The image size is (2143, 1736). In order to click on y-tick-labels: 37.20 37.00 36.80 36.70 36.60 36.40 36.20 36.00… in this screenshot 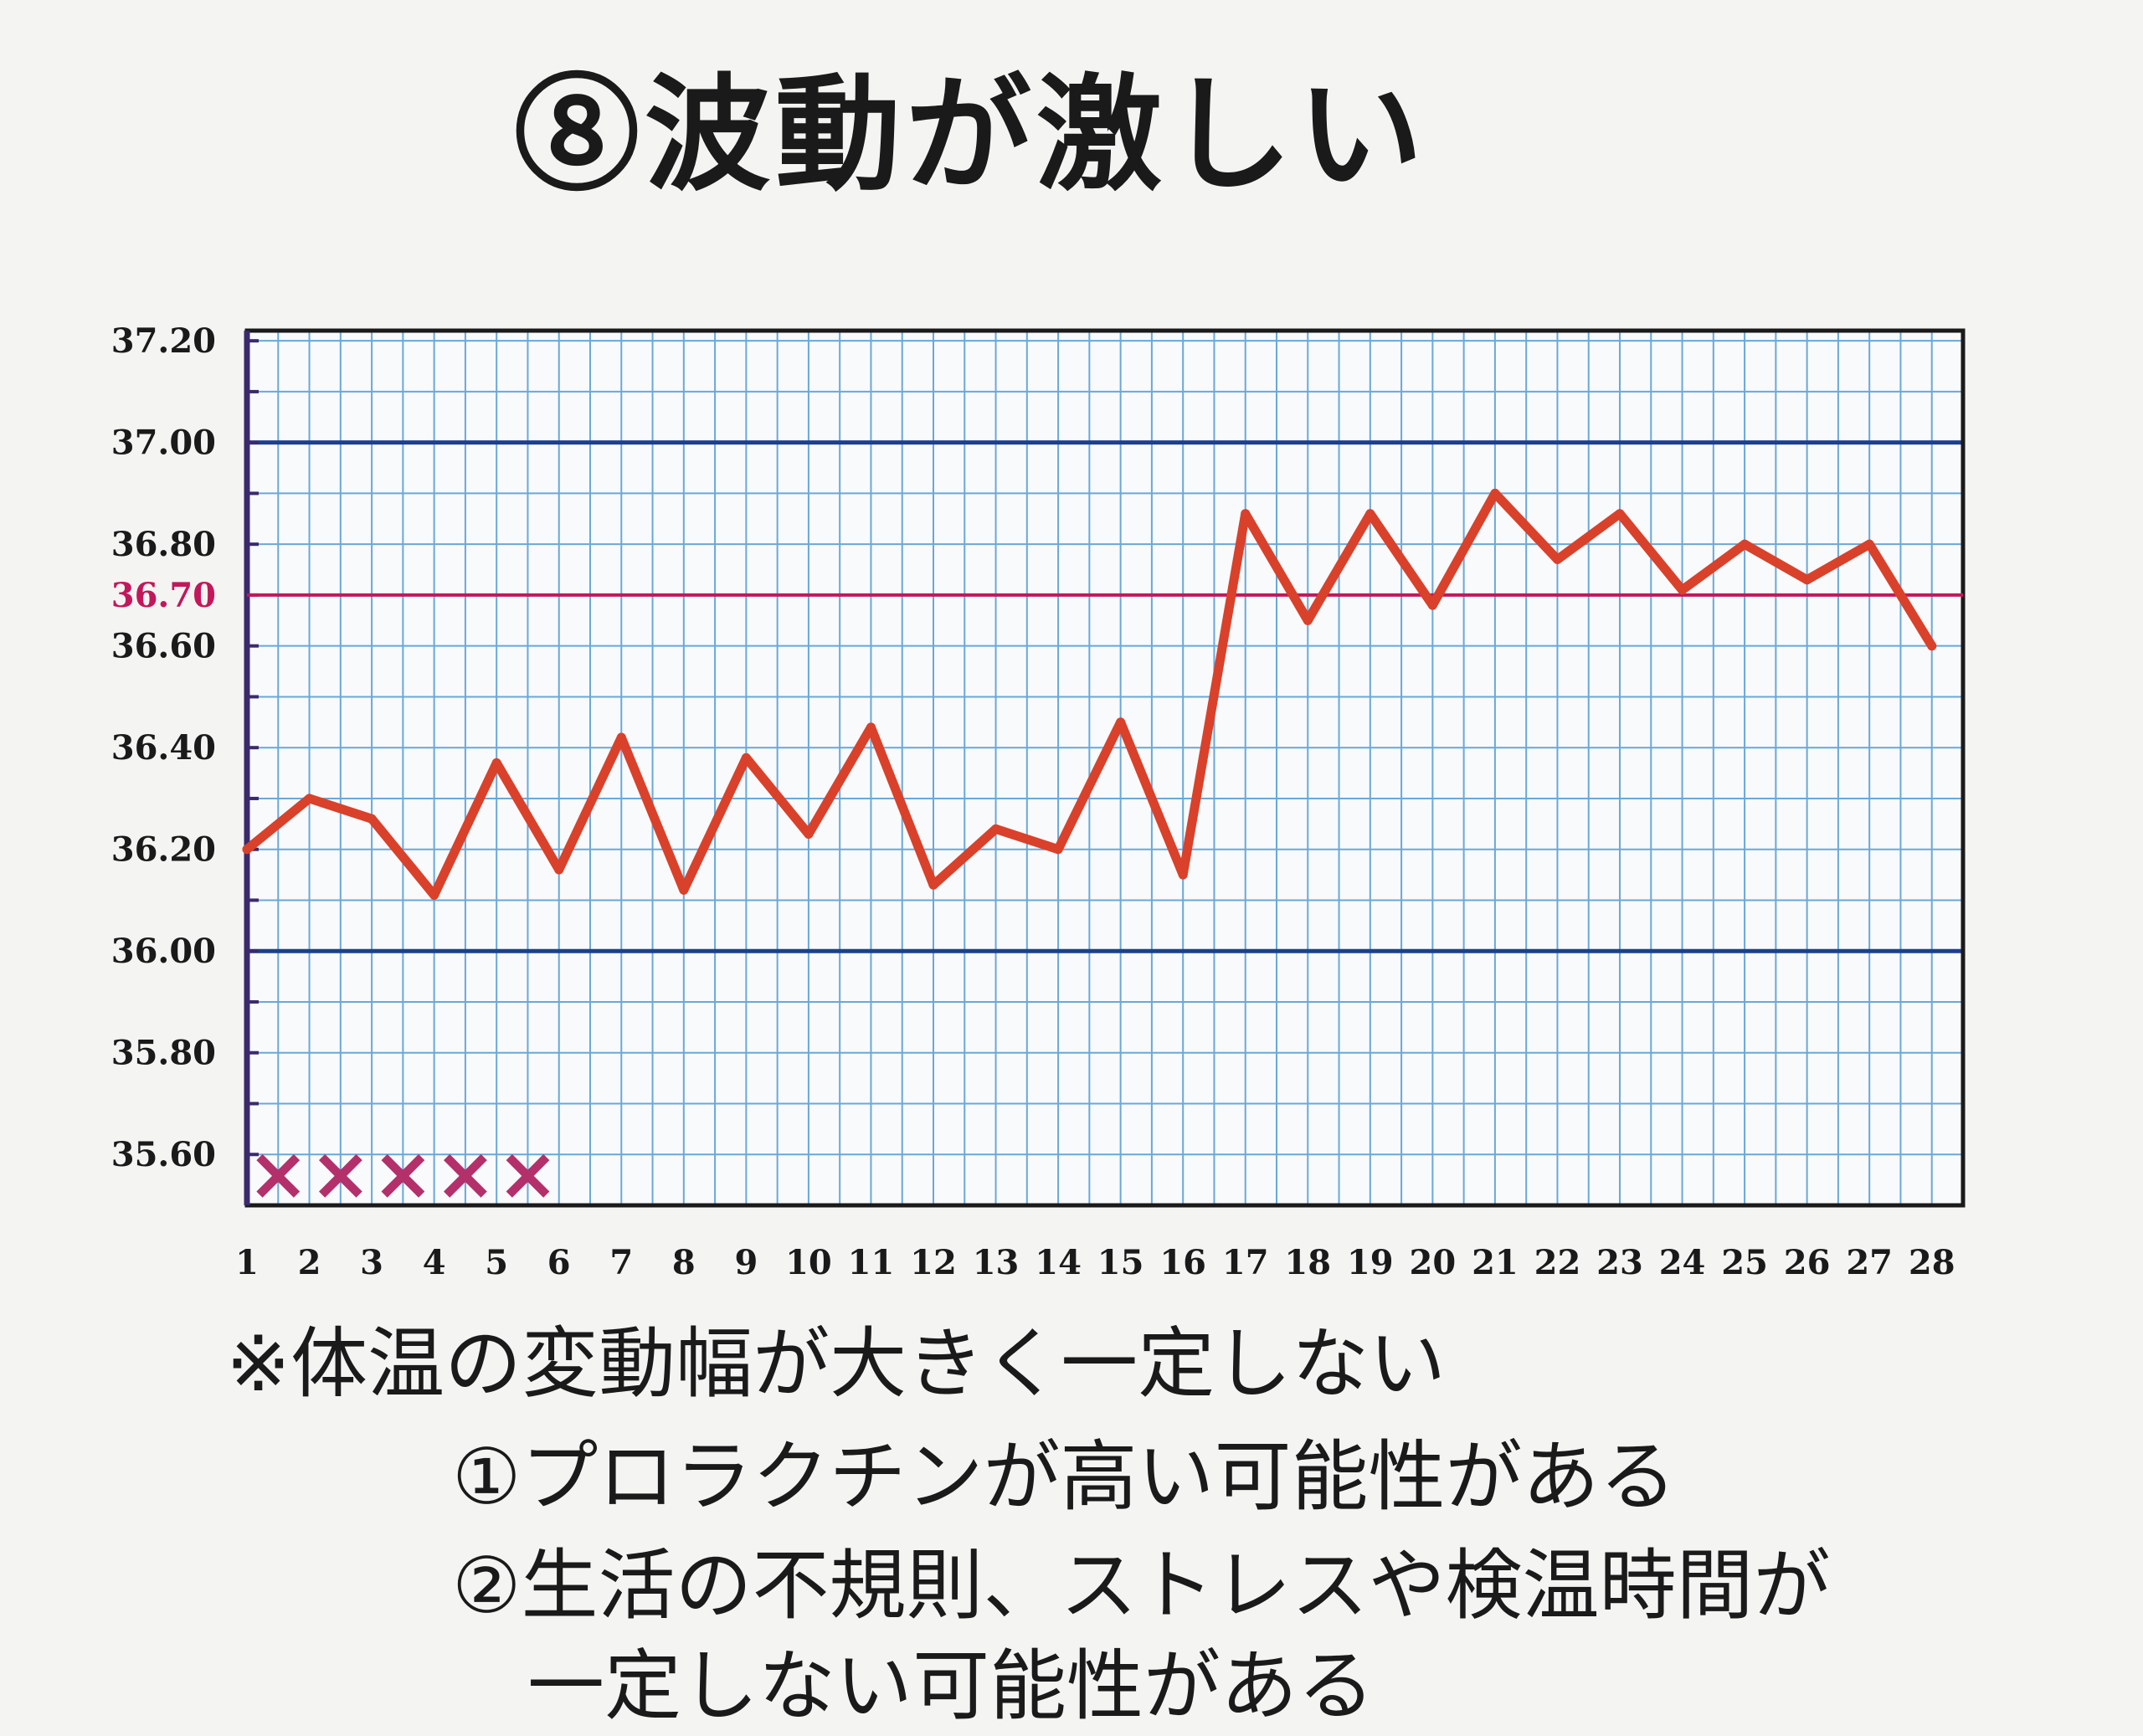, I will do `click(163, 747)`.